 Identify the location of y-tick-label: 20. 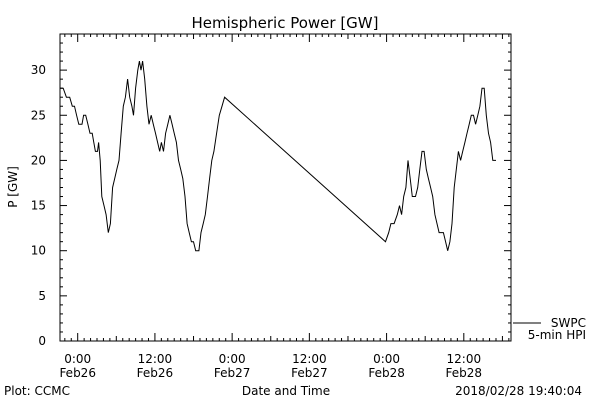
(38, 160).